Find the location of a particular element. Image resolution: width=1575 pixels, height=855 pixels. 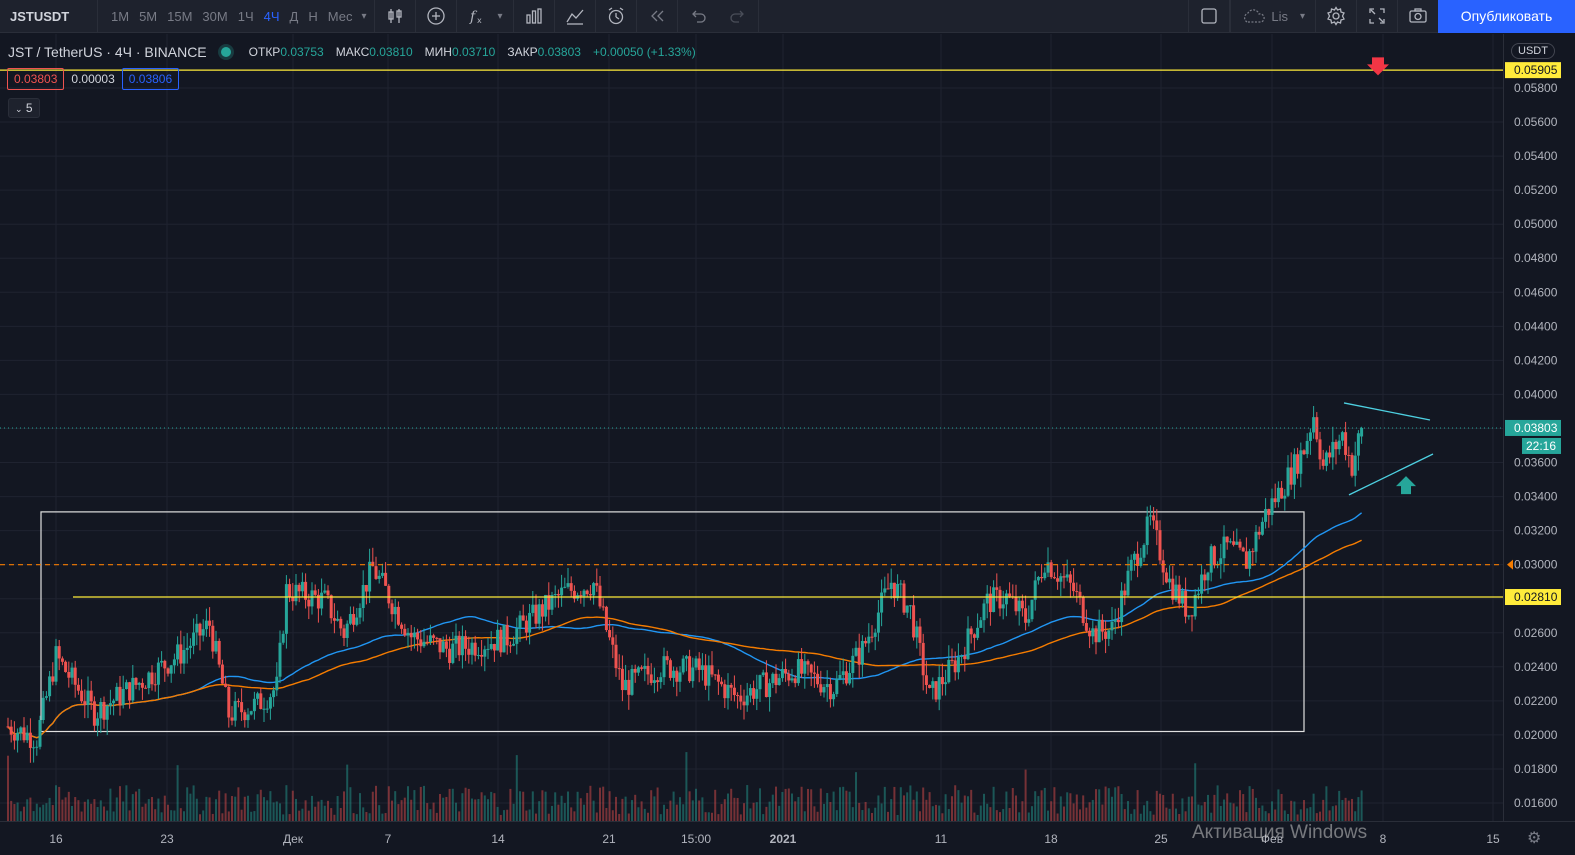

axis-settings-icon: ⚙ is located at coordinates (1534, 838).